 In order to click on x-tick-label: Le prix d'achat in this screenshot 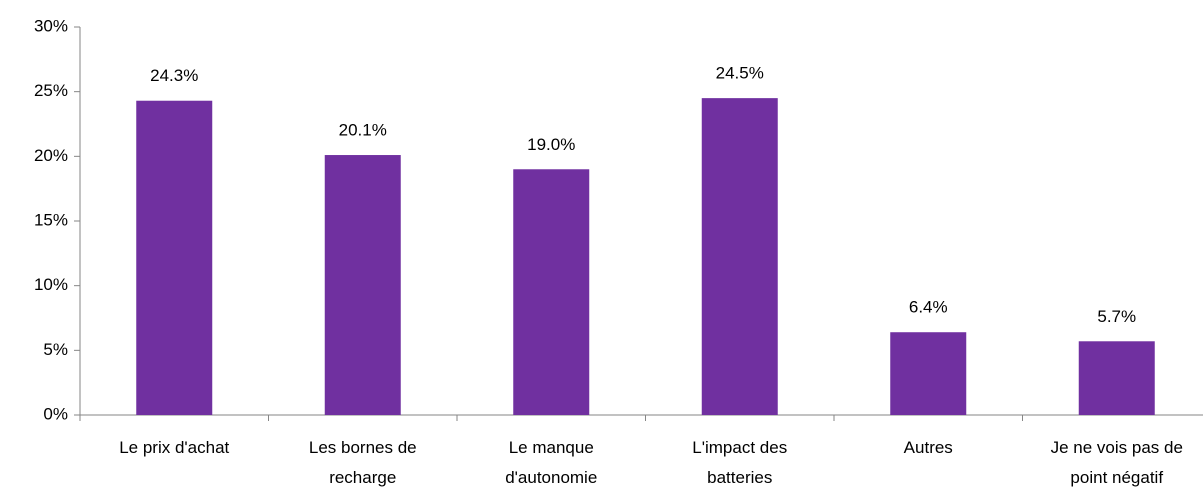, I will do `click(174, 447)`.